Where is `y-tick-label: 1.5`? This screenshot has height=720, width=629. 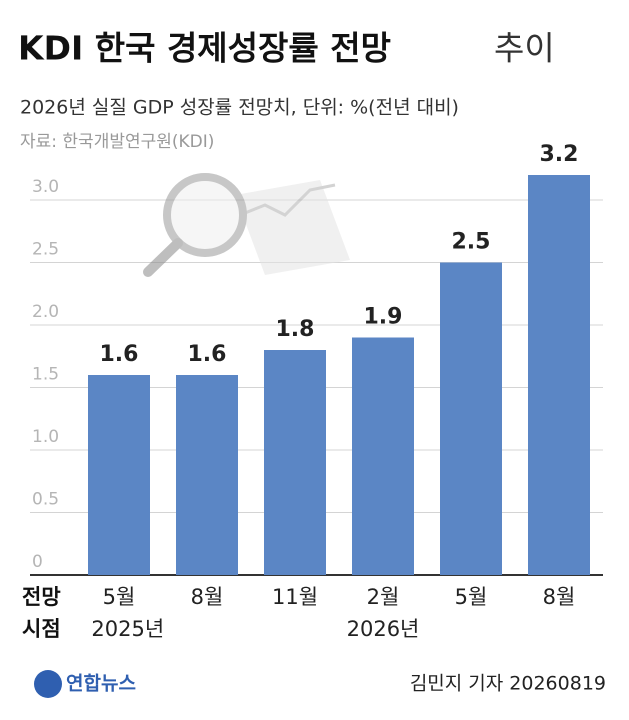 y-tick-label: 1.5 is located at coordinates (45, 375).